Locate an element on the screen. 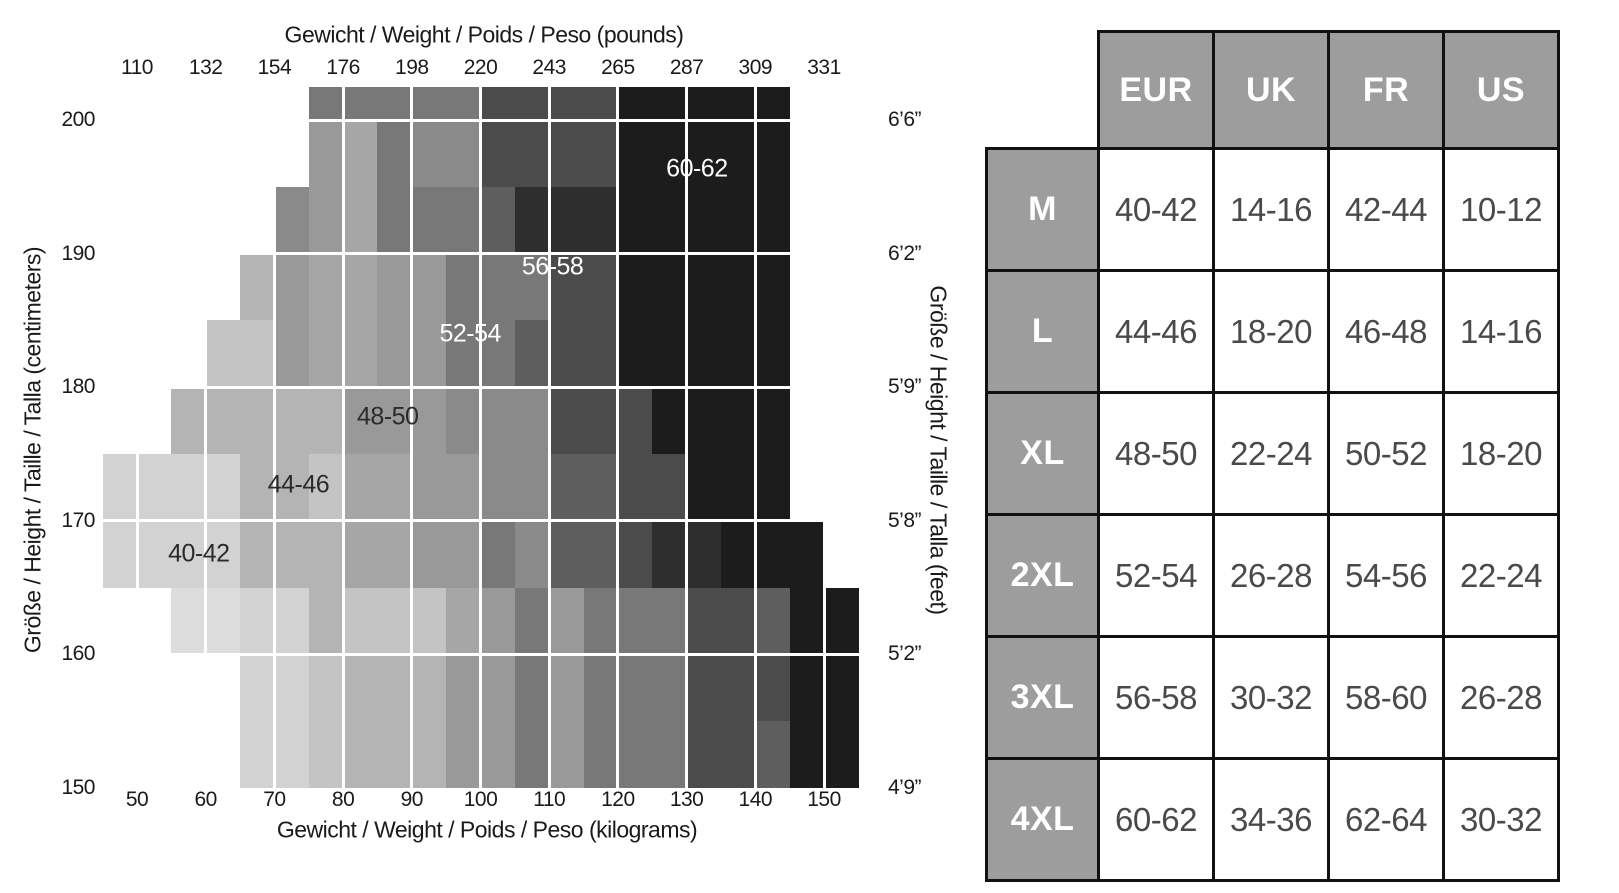  tick-centimeters: 150 is located at coordinates (78, 787).